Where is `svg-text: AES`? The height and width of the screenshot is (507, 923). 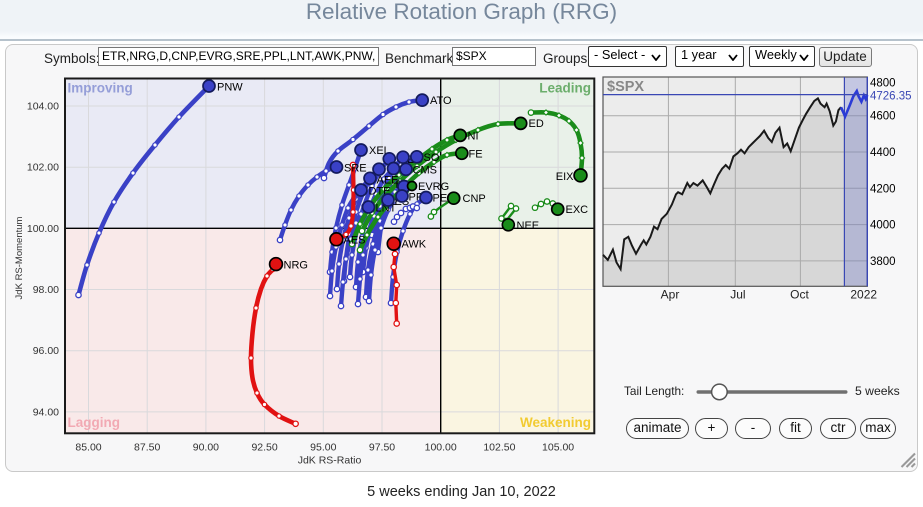 svg-text: AES is located at coordinates (355, 241).